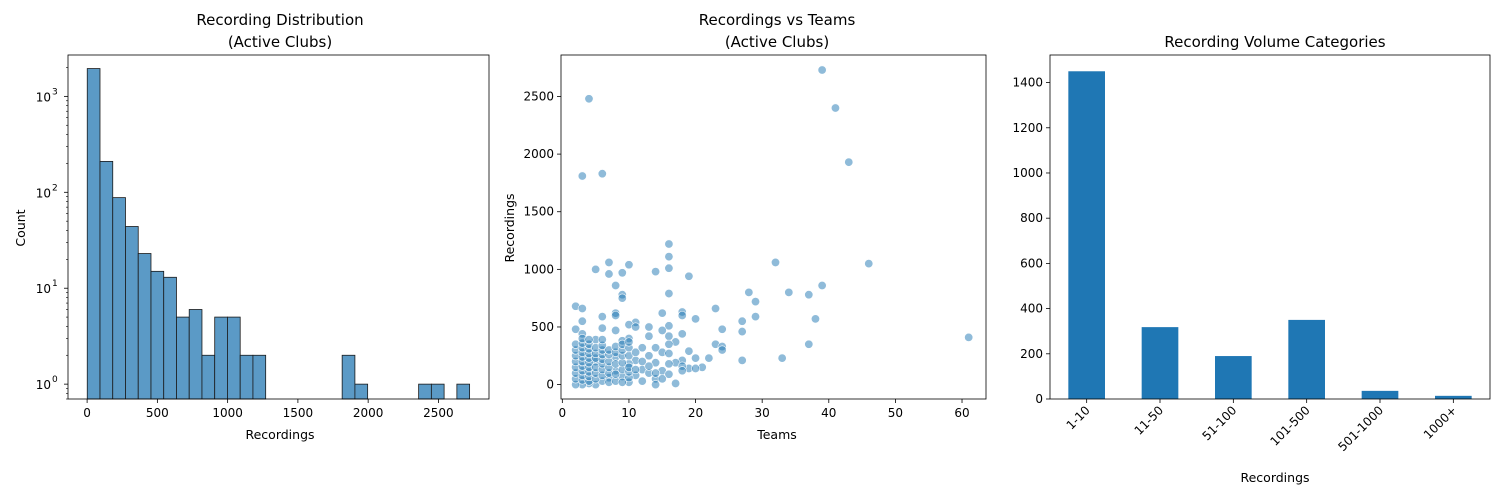 The width and height of the screenshot is (1500, 500). I want to click on bar-title: Recording Volume Categories, so click(1274, 42).